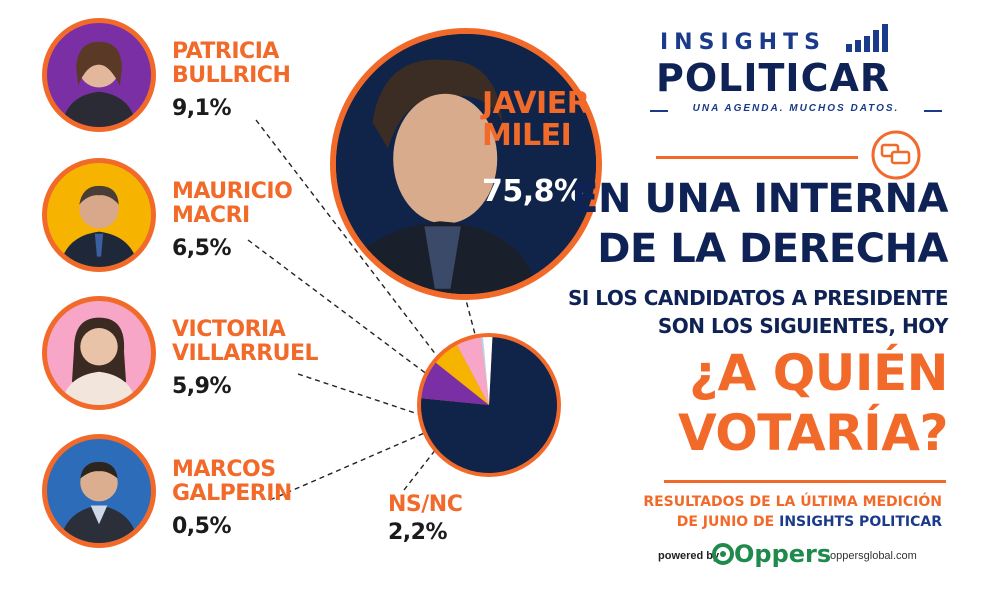 The height and width of the screenshot is (594, 1000). Describe the element at coordinates (472, 371) in the screenshot. I see `pie-slice-victoria-villarruel` at that location.